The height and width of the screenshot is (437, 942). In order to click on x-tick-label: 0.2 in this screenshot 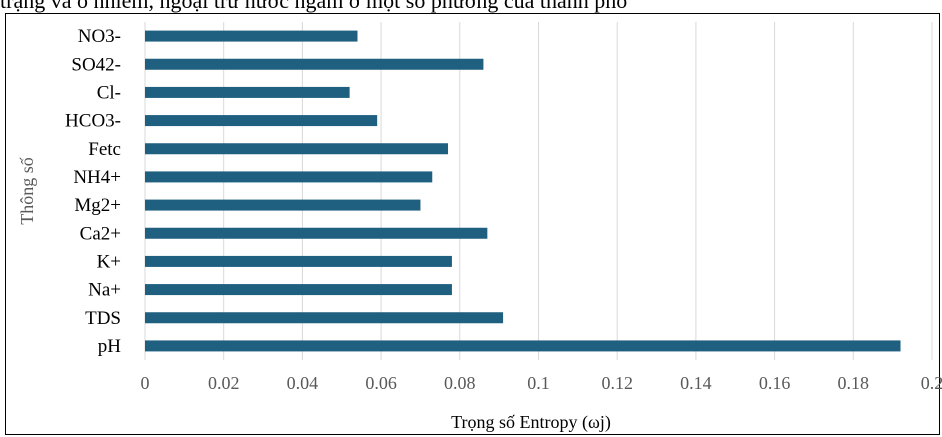, I will do `click(931, 383)`.